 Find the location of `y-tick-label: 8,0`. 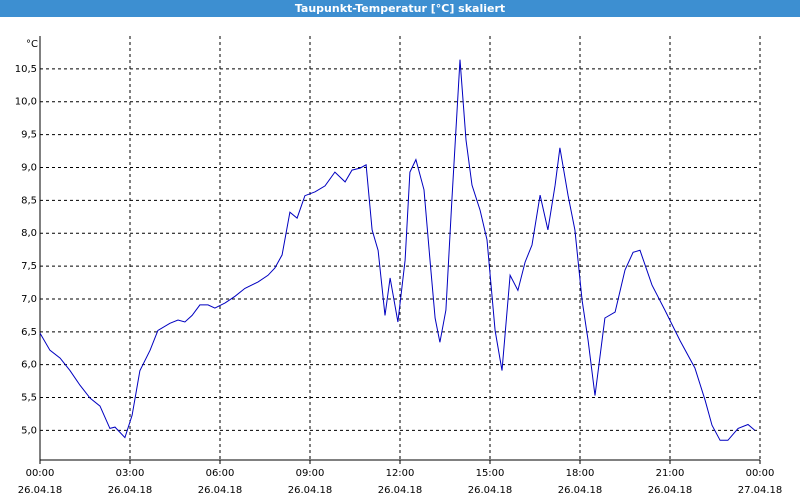

y-tick-label: 8,0 is located at coordinates (29, 233).